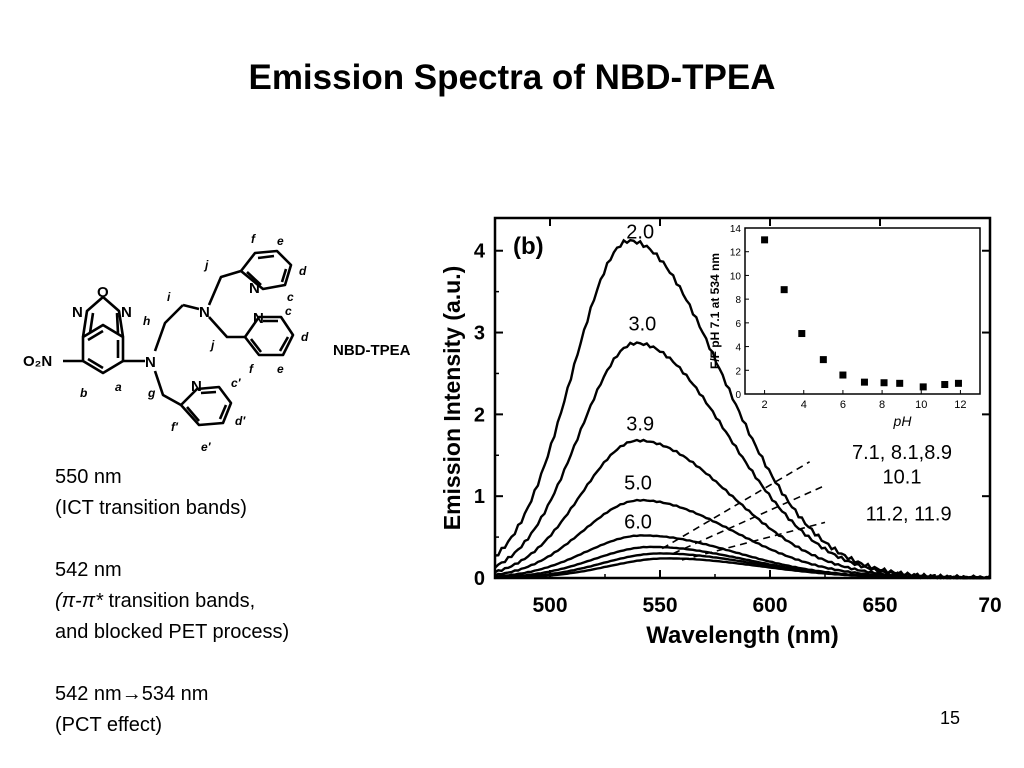 The width and height of the screenshot is (1024, 768). Describe the element at coordinates (738, 300) in the screenshot. I see `inset-y-tick-label: 8` at that location.